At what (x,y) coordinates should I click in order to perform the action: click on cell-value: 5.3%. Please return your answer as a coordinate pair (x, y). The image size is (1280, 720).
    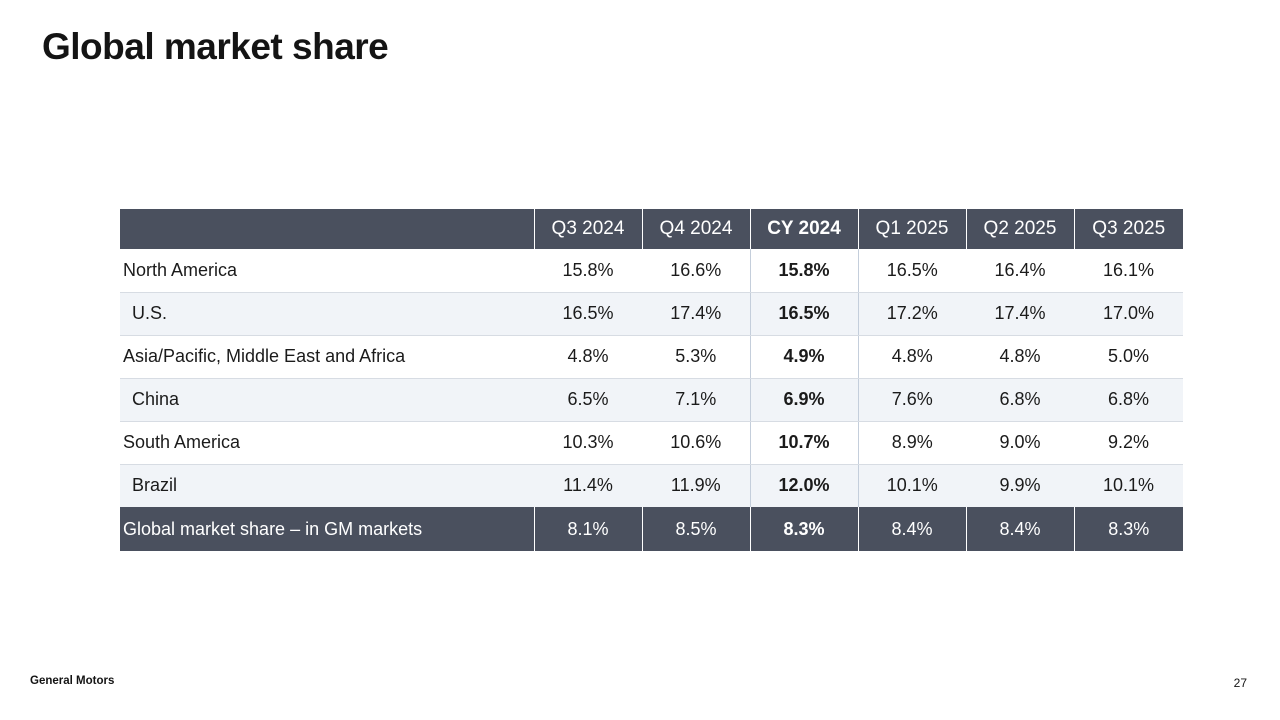
    Looking at the image, I should click on (696, 357).